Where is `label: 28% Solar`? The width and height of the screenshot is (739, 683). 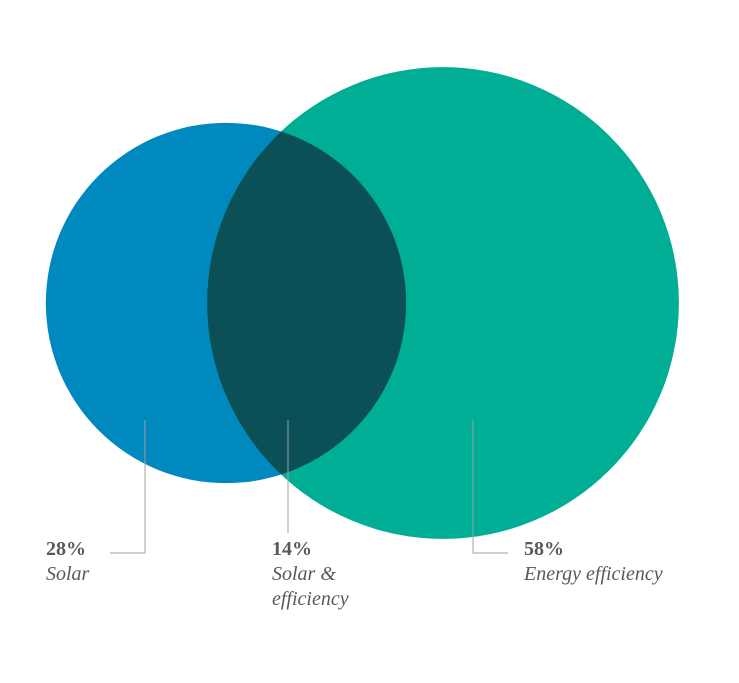
label: 28% Solar is located at coordinates (146, 561).